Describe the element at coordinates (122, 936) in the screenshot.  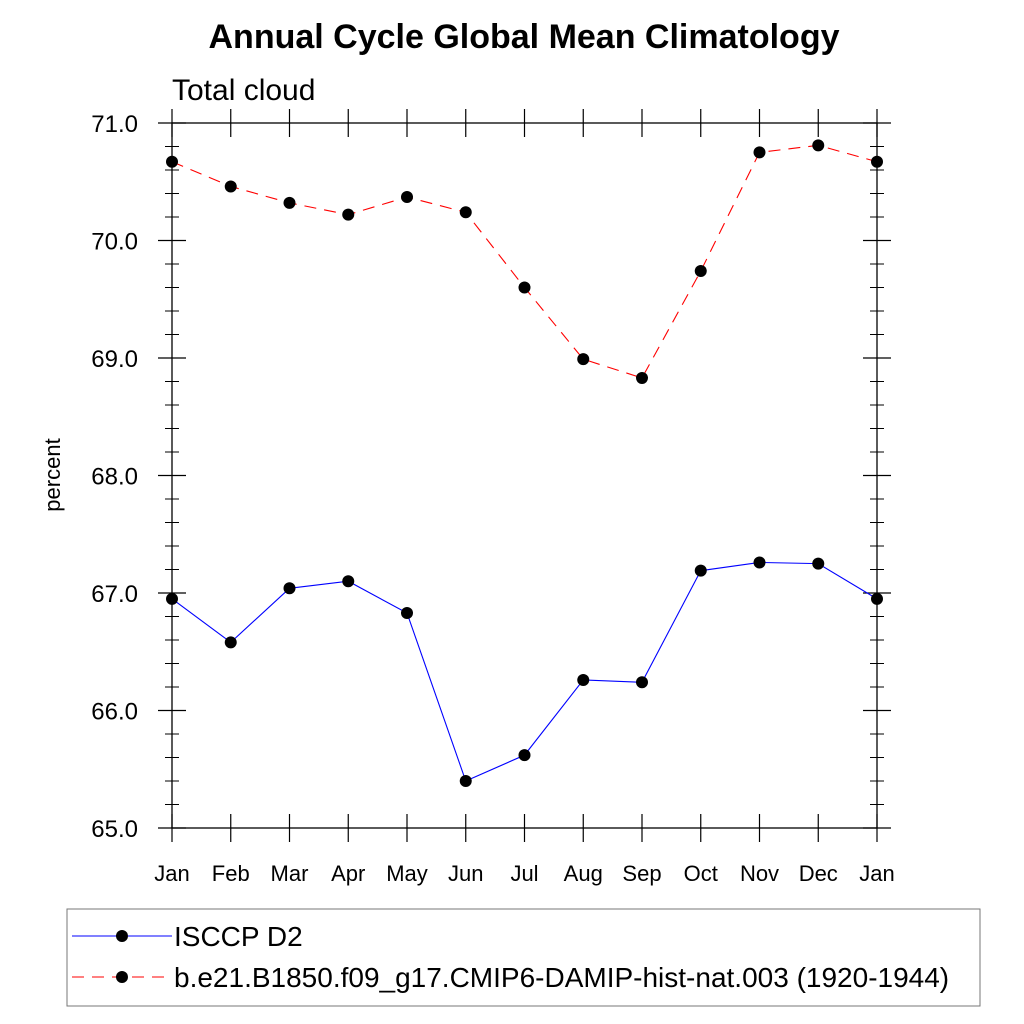
I see `legend-marker-isccp` at that location.